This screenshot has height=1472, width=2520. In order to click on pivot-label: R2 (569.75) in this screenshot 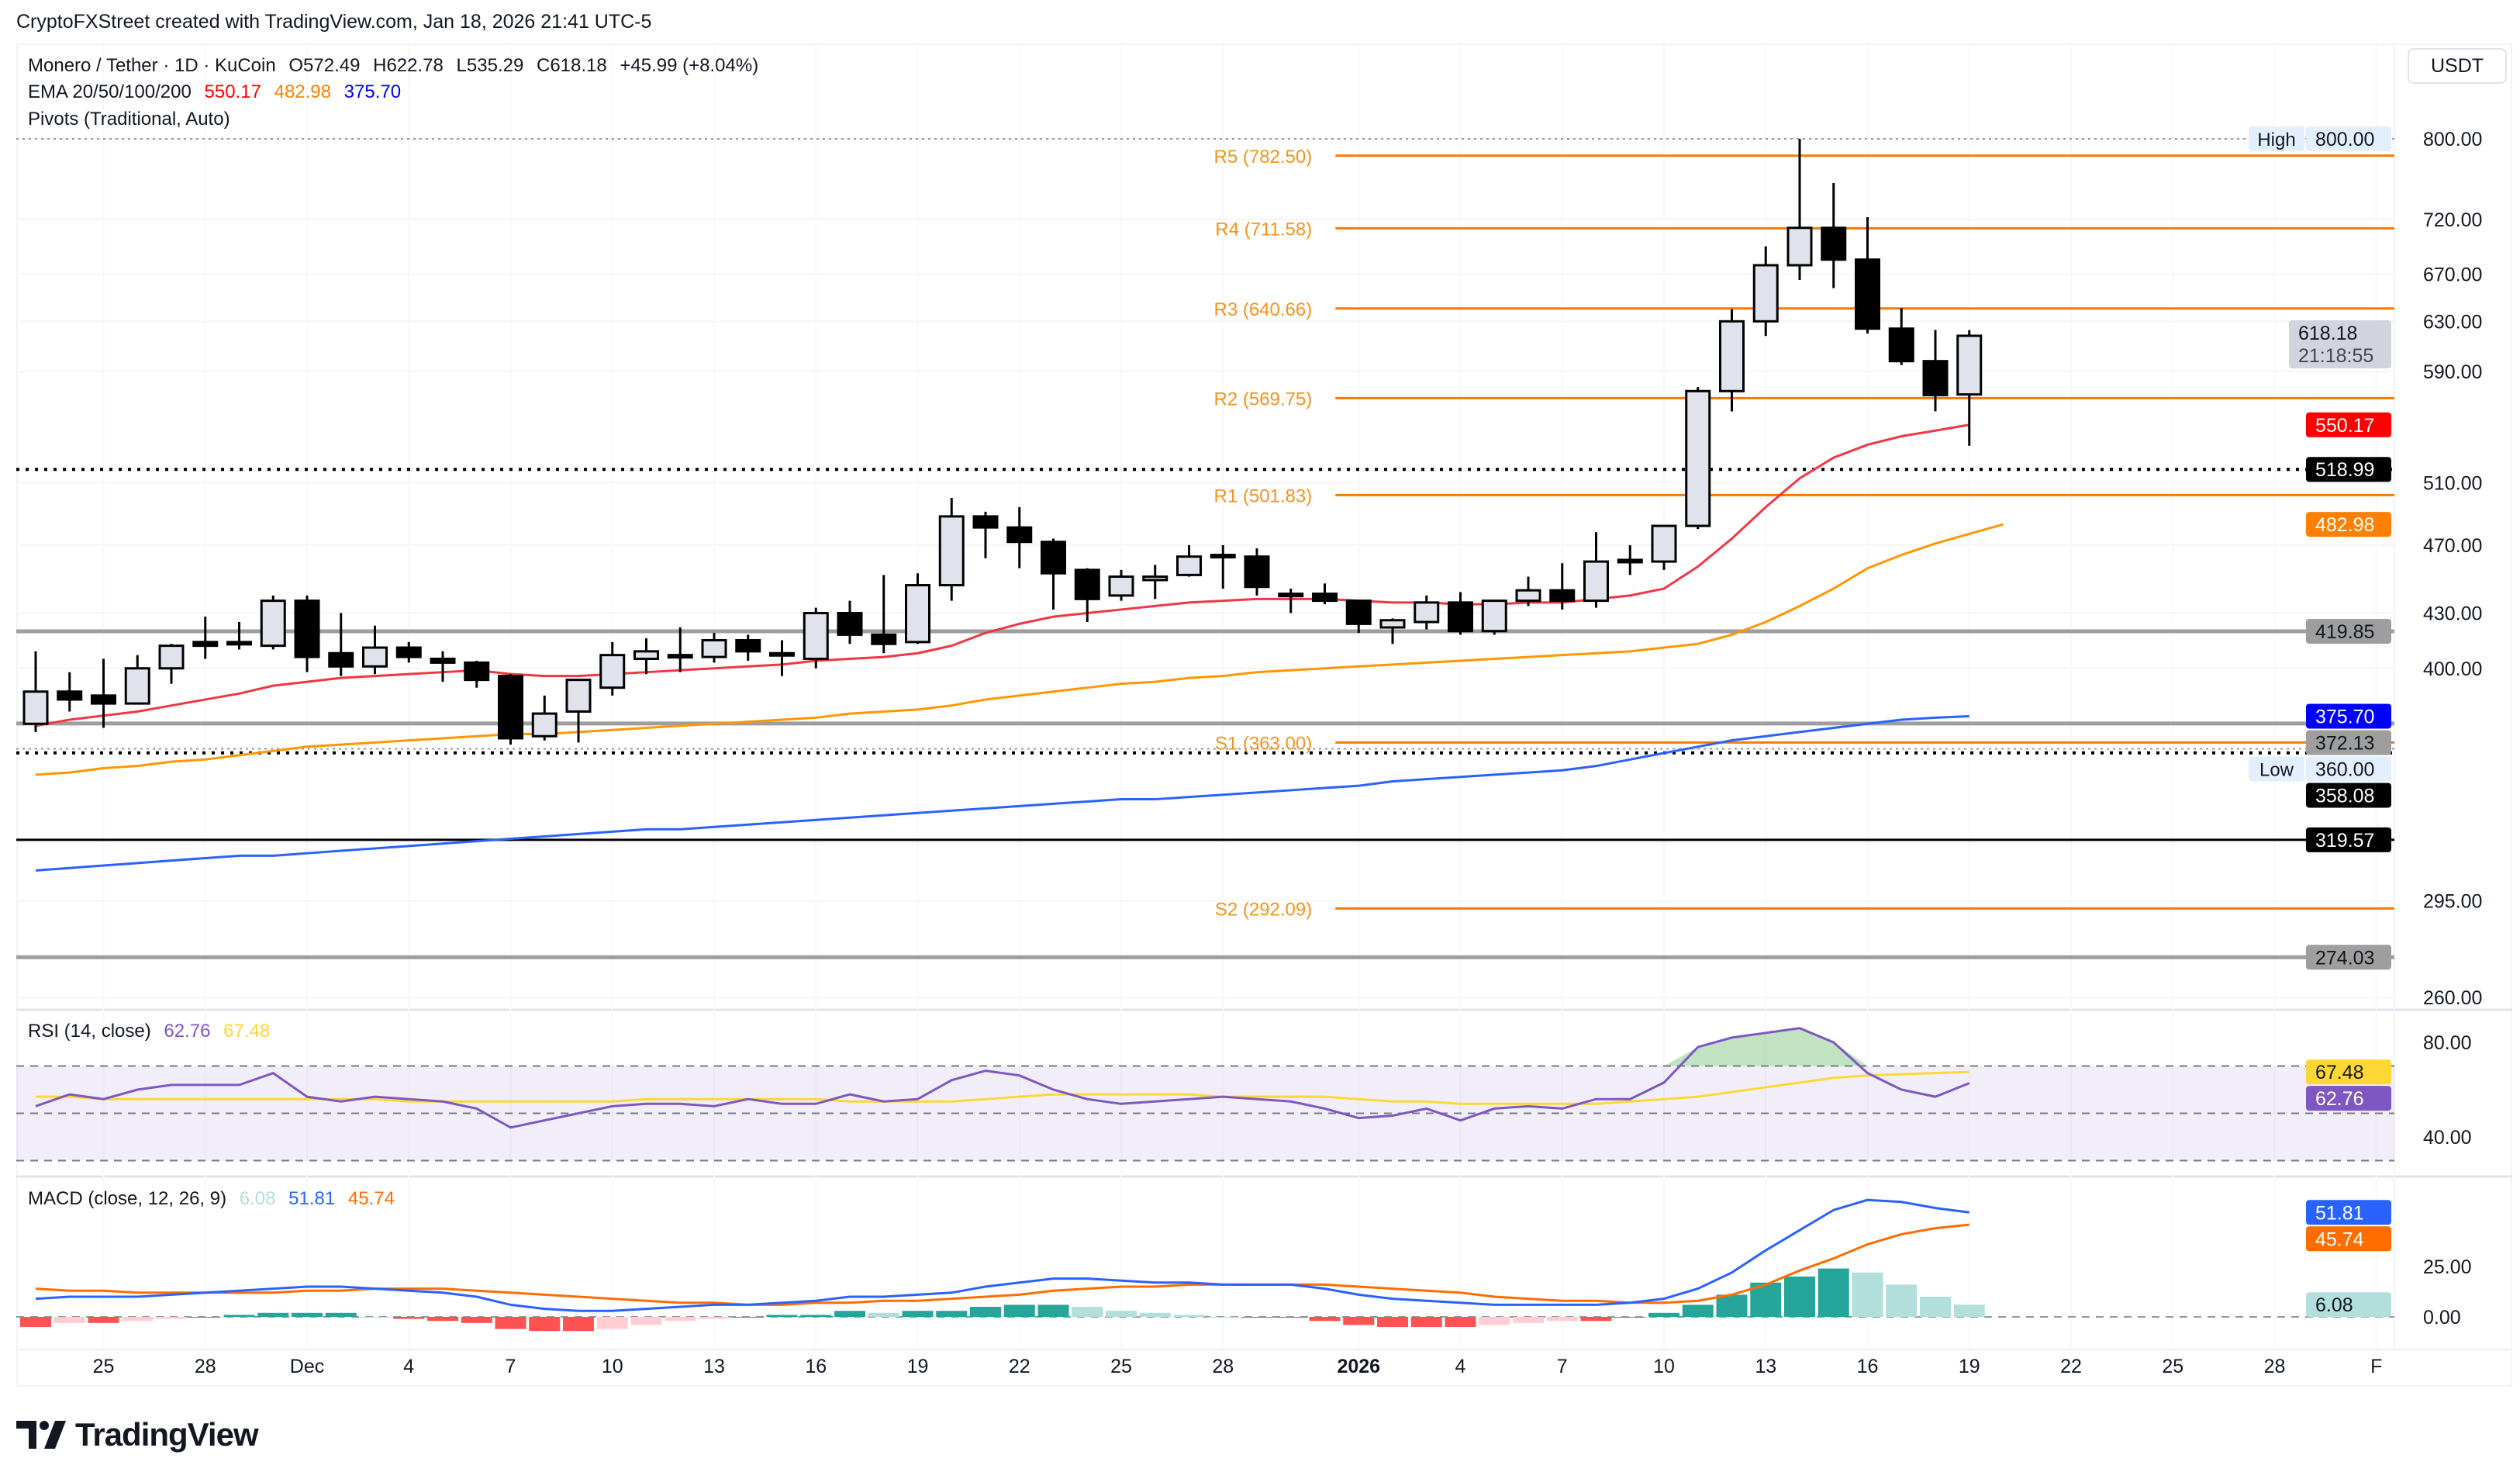, I will do `click(1263, 399)`.